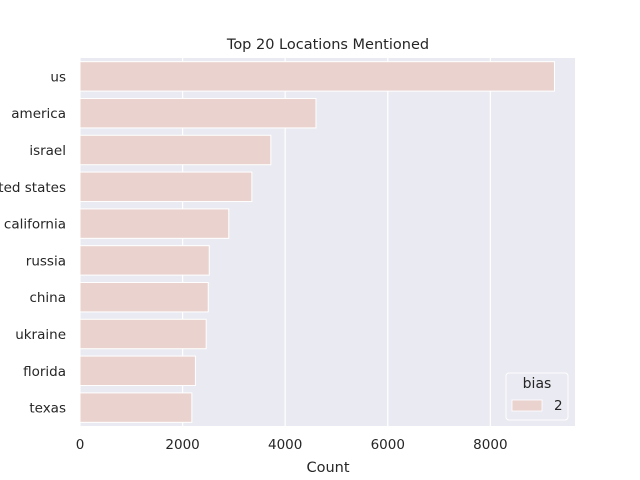 This screenshot has height=480, width=640. I want to click on x-tick-labels: 0 2000 4000 6000 8000, so click(292, 445).